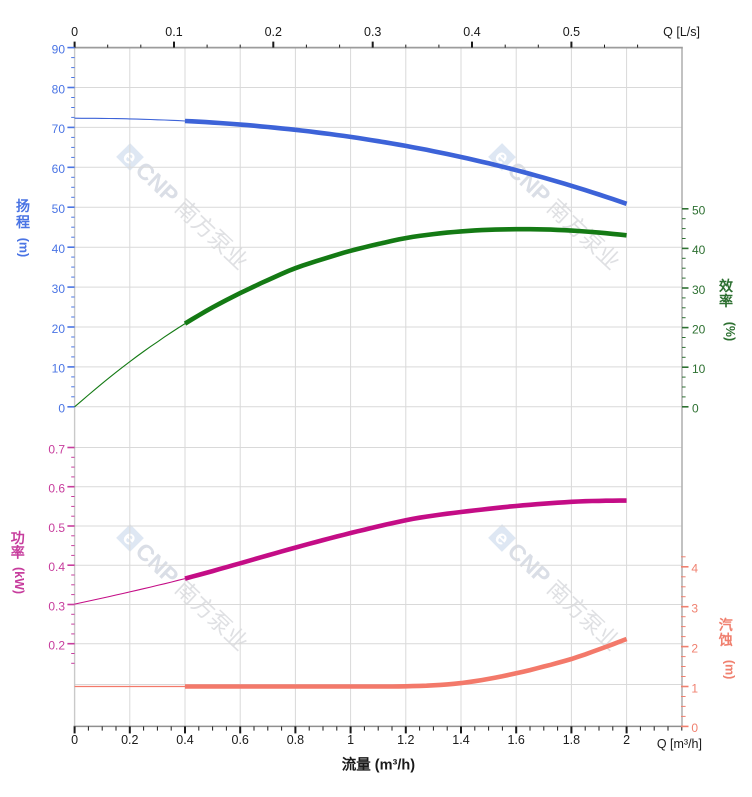  I want to click on svg-text: 效, so click(726, 286).